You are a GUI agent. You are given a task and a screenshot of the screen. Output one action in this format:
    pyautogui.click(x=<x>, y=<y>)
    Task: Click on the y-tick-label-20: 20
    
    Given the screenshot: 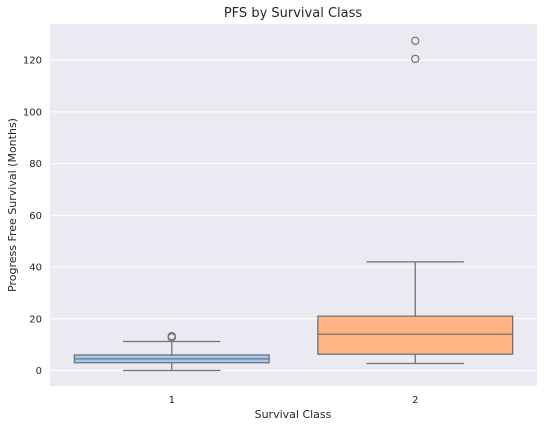 What is the action you would take?
    pyautogui.click(x=35, y=319)
    